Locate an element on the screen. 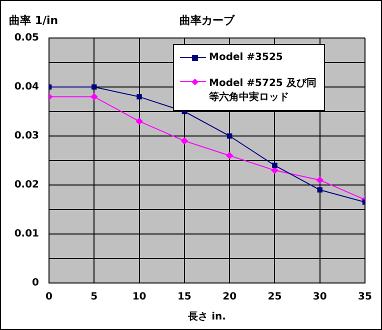 This screenshot has height=330, width=382. x-tick-label: 0 is located at coordinates (49, 297).